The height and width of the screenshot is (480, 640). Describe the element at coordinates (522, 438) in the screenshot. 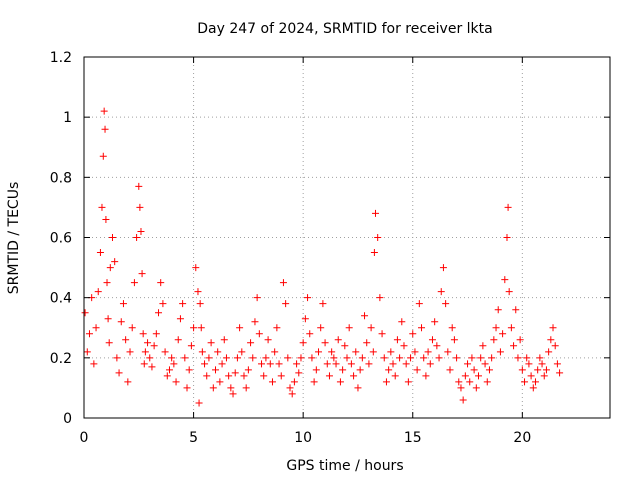

I see `x-tick-label: 20` at that location.